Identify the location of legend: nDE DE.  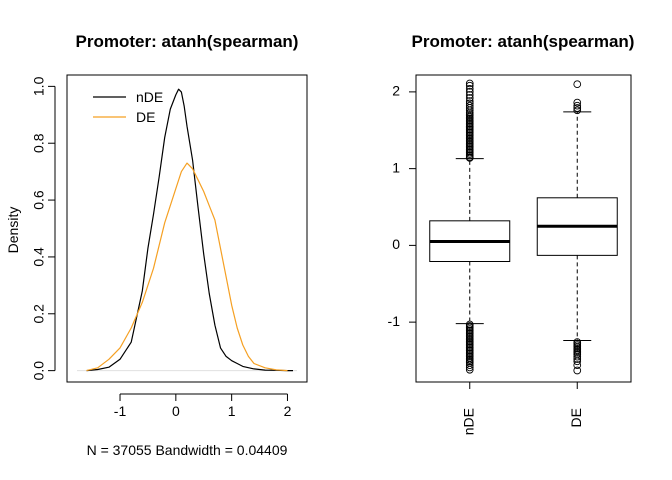
(128, 107).